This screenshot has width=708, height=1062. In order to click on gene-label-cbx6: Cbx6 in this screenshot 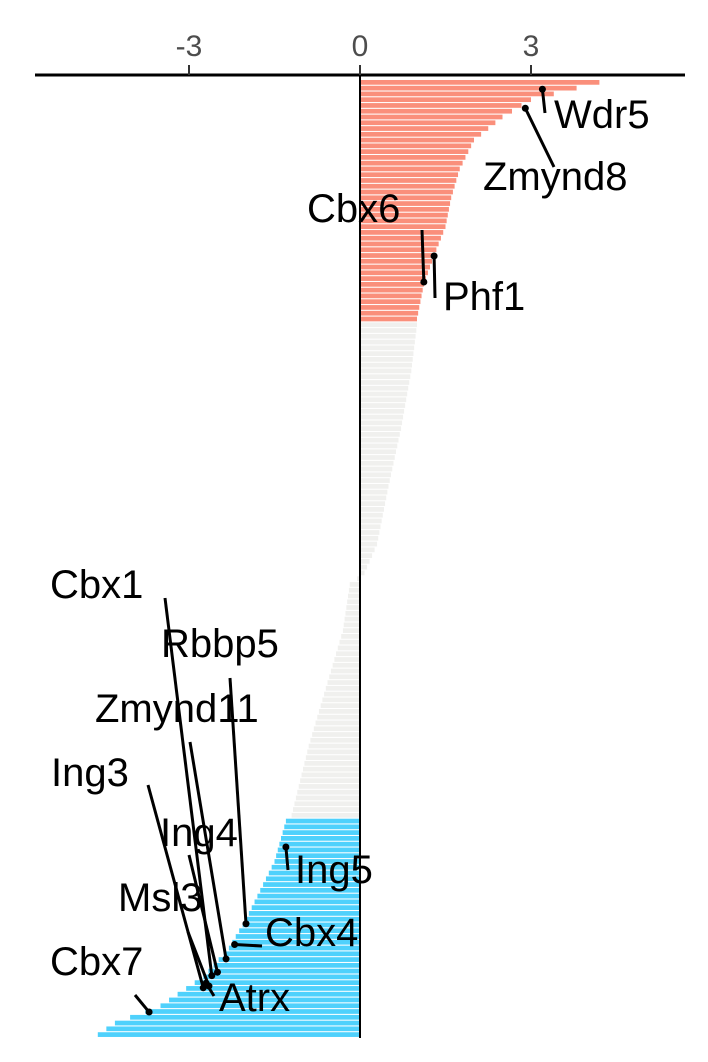, I will do `click(353, 209)`.